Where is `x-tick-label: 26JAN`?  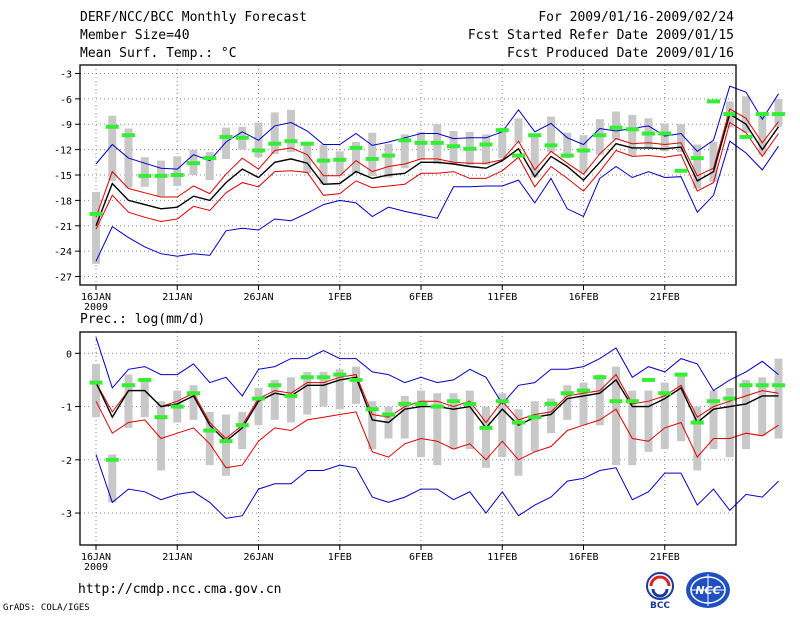
x-tick-label: 26JAN is located at coordinates (258, 557).